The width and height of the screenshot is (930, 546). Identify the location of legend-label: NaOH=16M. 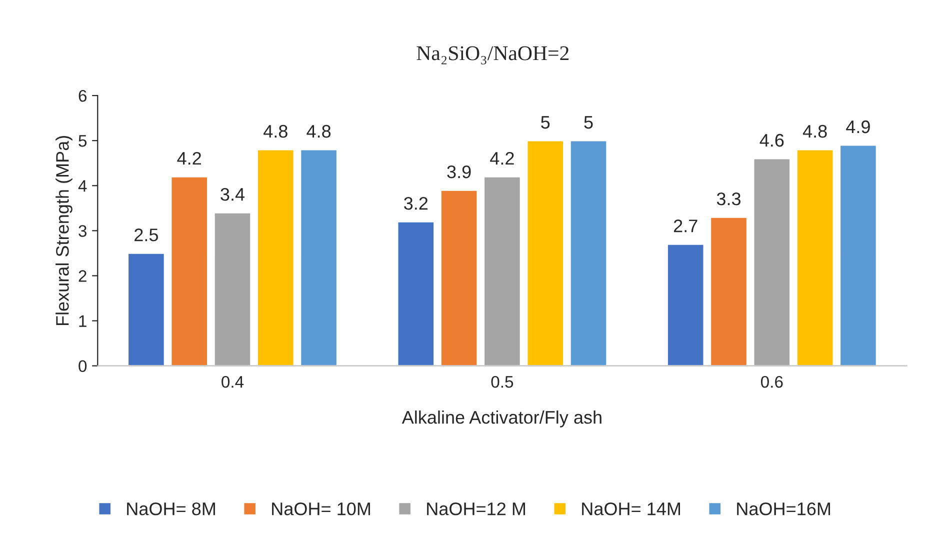
(783, 509).